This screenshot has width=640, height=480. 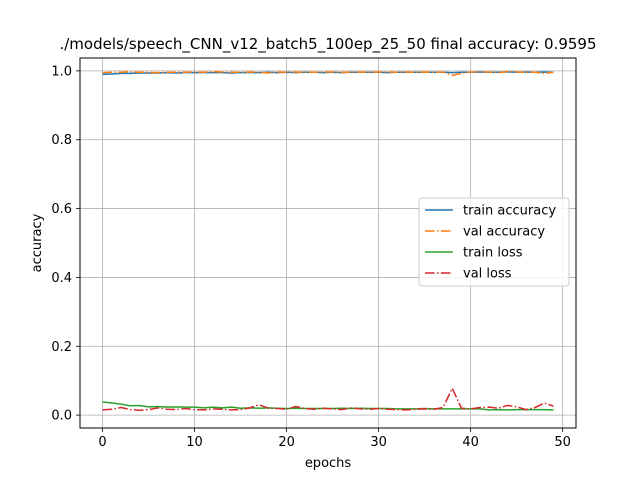 I want to click on y-tick-label: 1.0, so click(x=61, y=71).